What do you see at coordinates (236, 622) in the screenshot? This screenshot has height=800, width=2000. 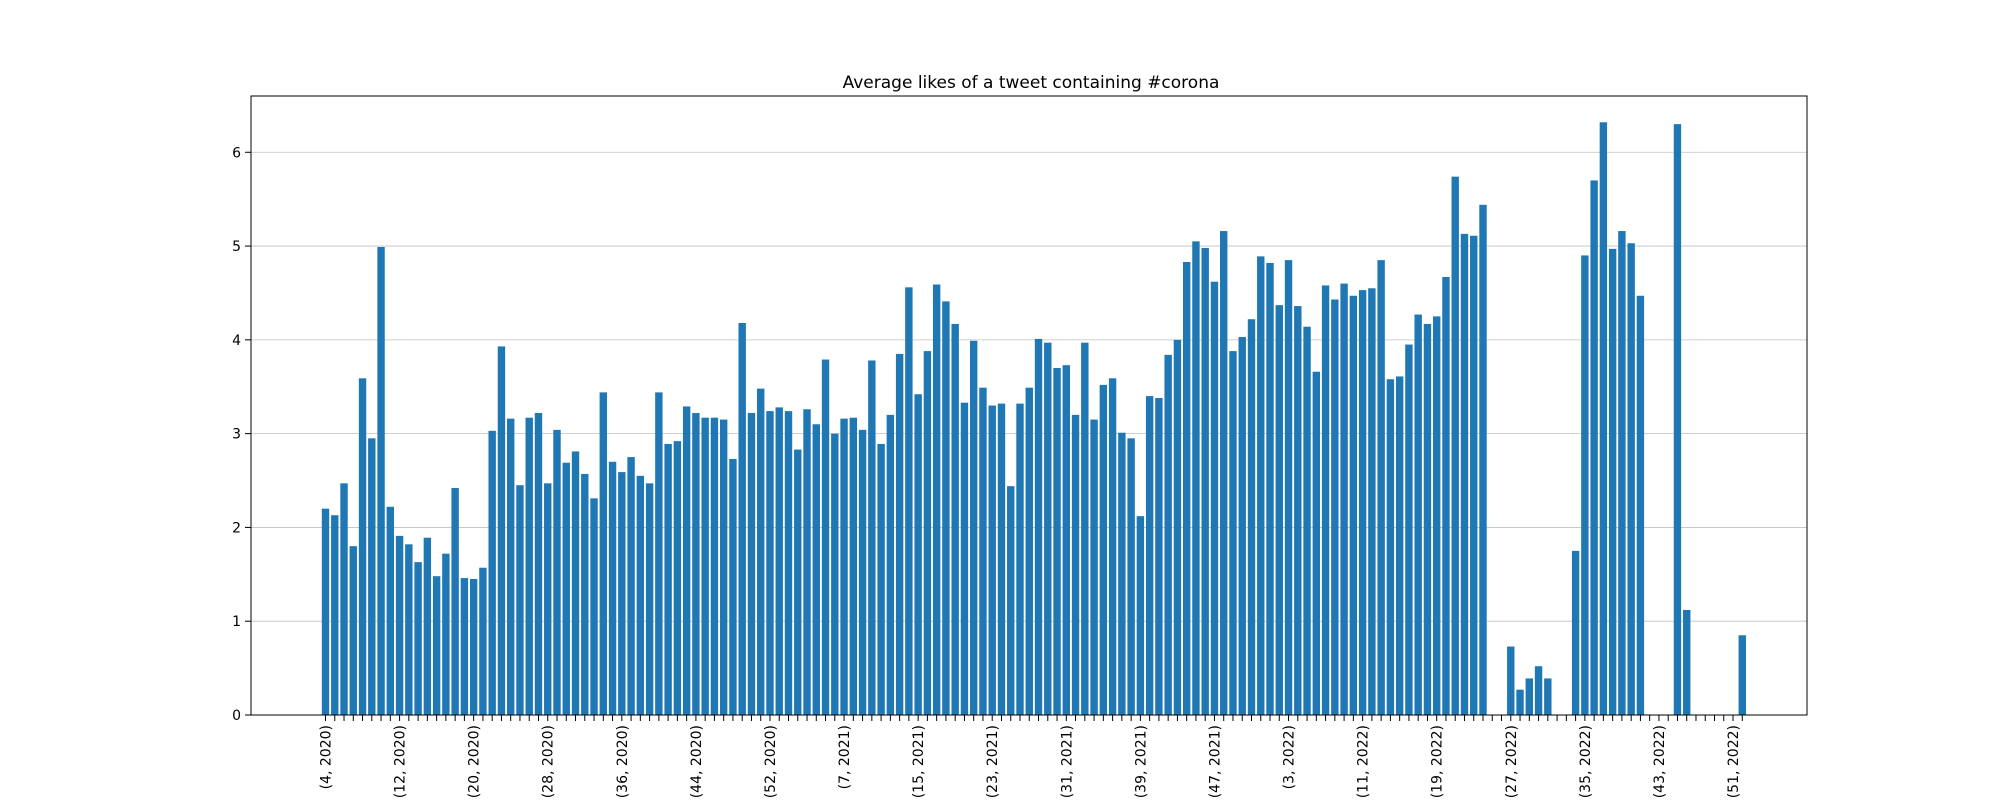 I see `y-tick-label: 1` at bounding box center [236, 622].